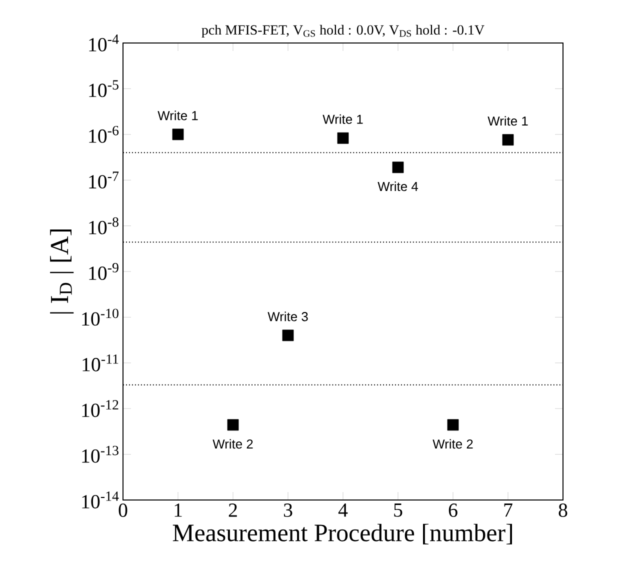 The height and width of the screenshot is (588, 619). Describe the element at coordinates (453, 510) in the screenshot. I see `x-tick-label: 6` at that location.